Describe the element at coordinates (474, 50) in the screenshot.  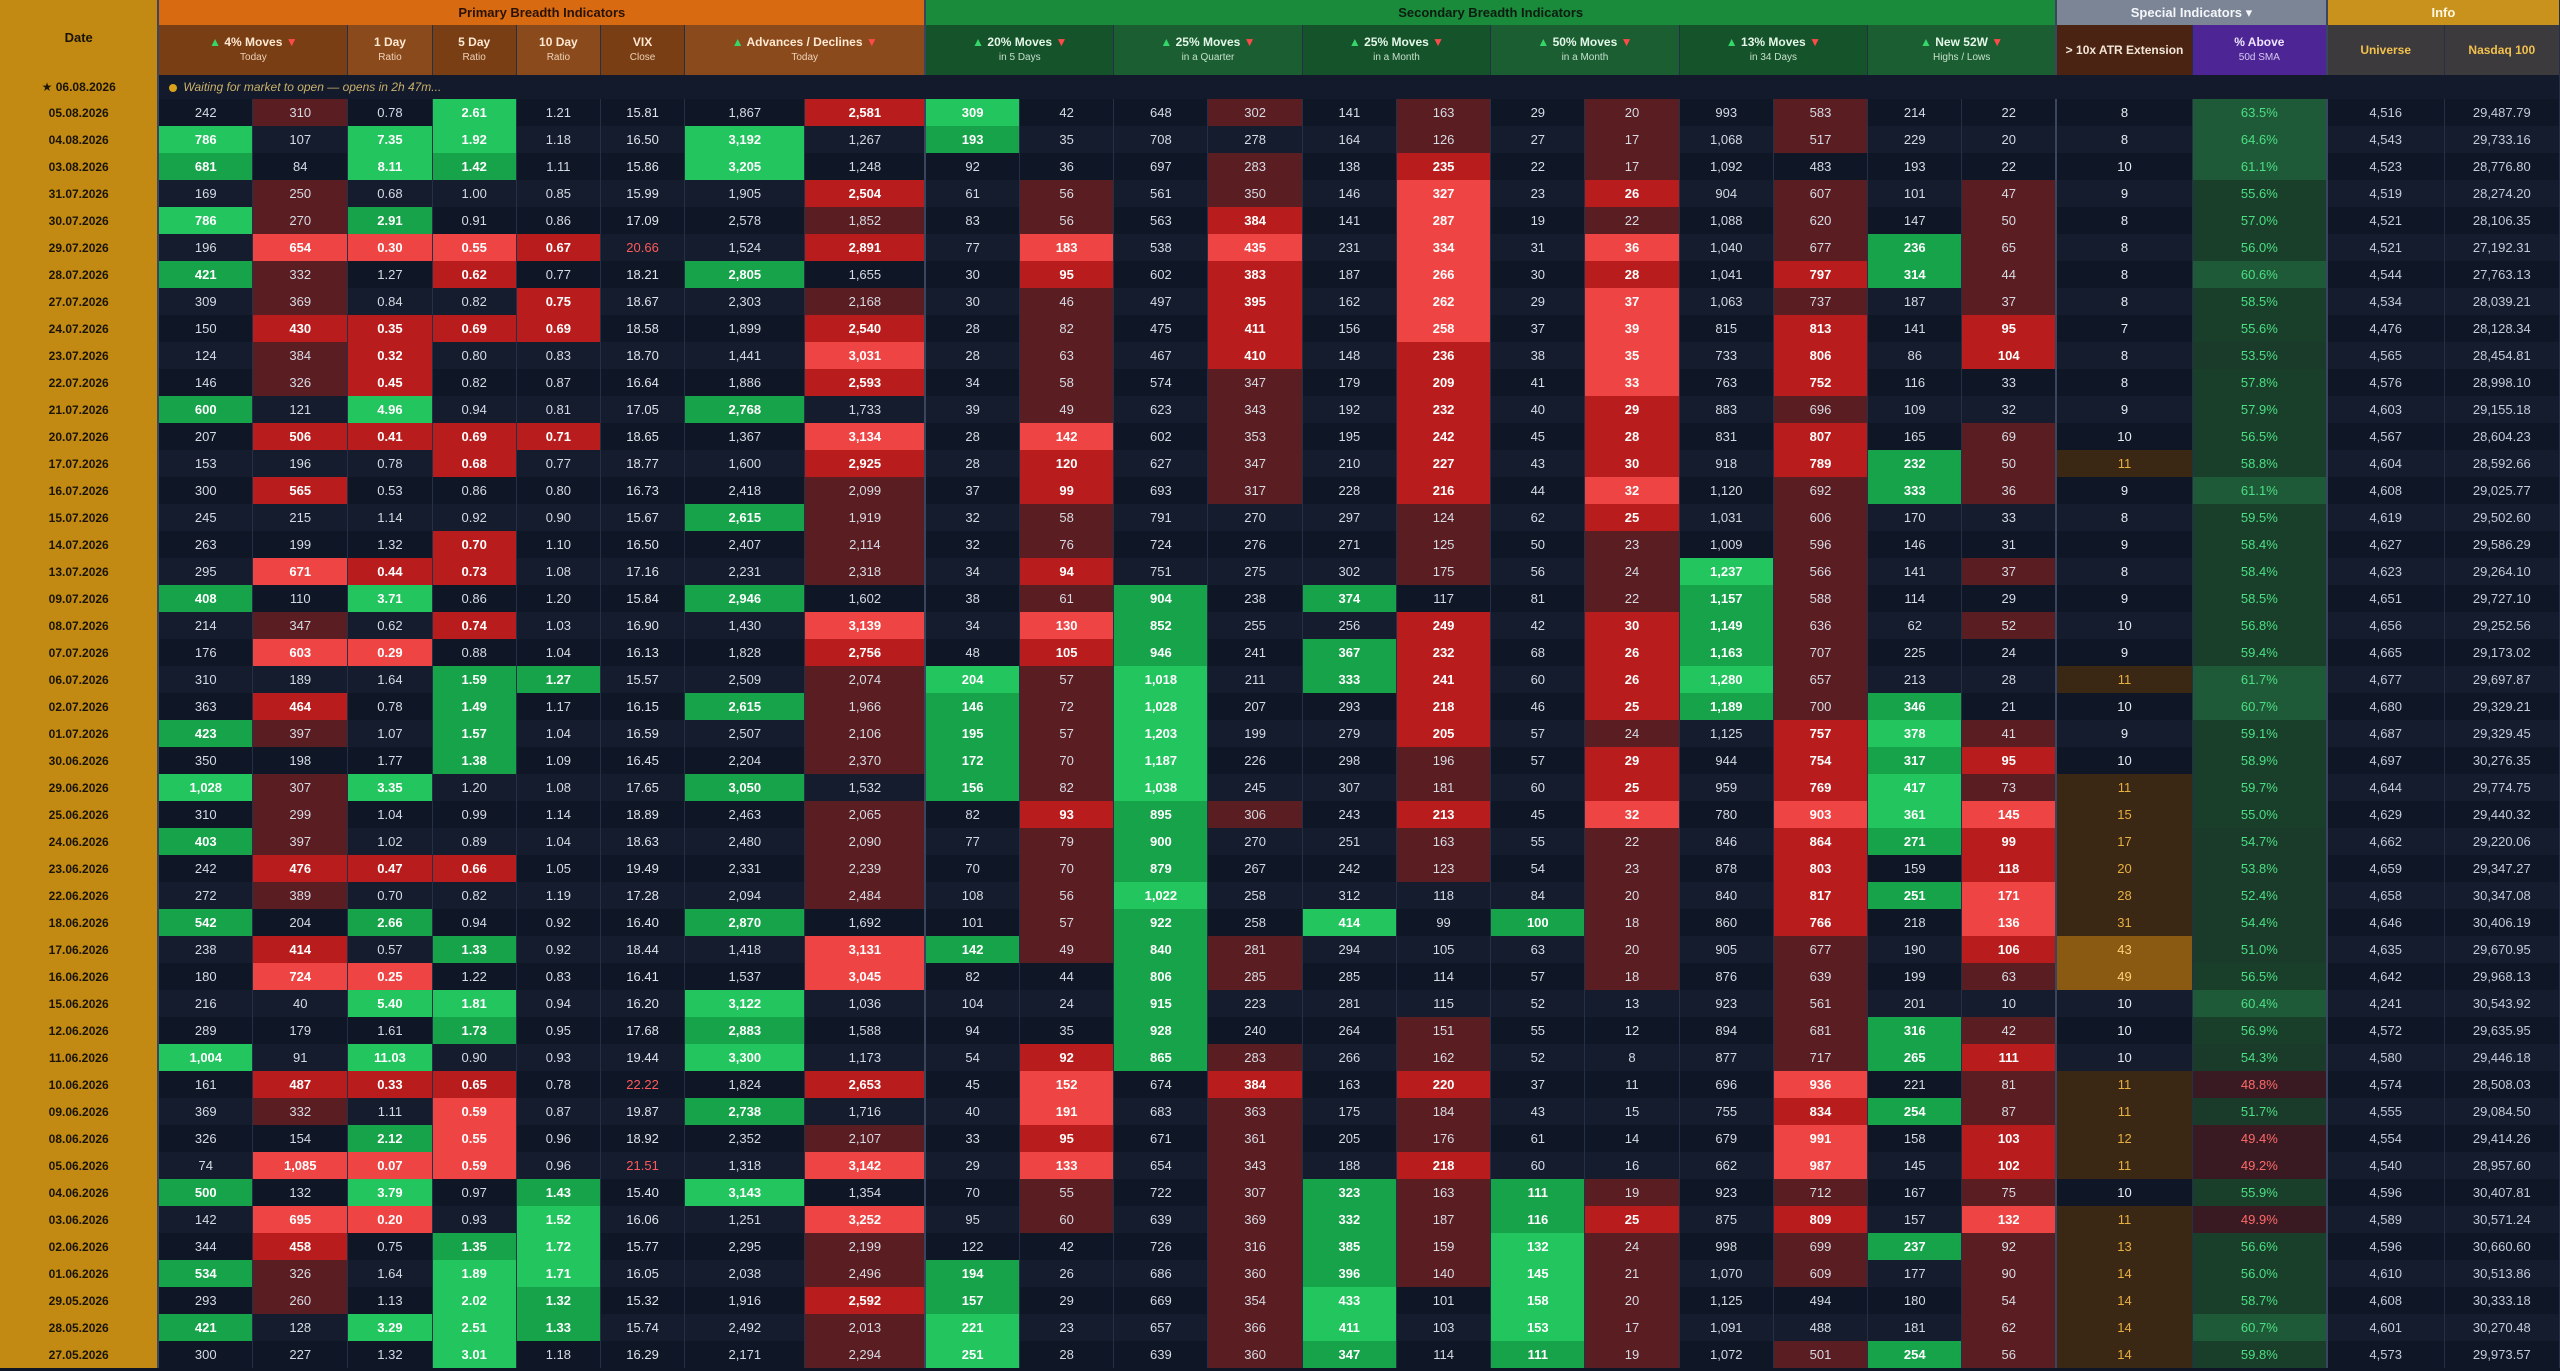
I see `header-5day-ratio: 5 Day Ratio` at that location.